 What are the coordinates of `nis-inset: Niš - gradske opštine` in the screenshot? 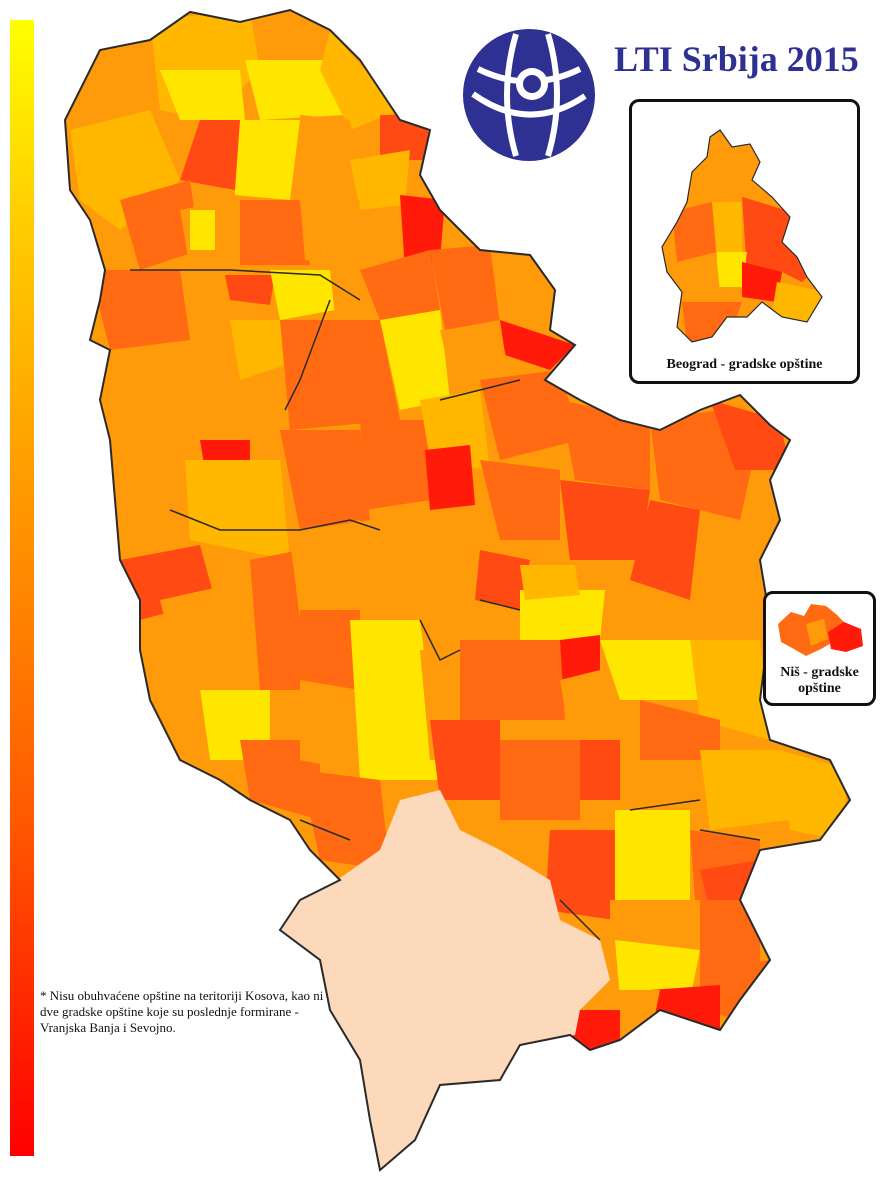 It's located at (819, 648).